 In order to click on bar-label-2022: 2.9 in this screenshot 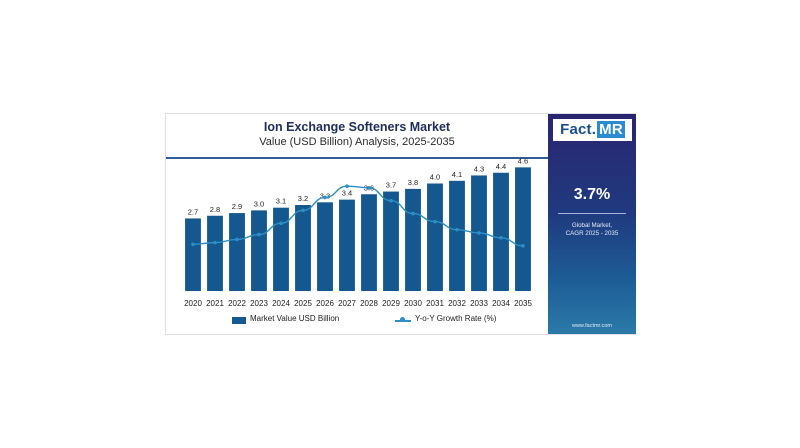, I will do `click(237, 206)`.